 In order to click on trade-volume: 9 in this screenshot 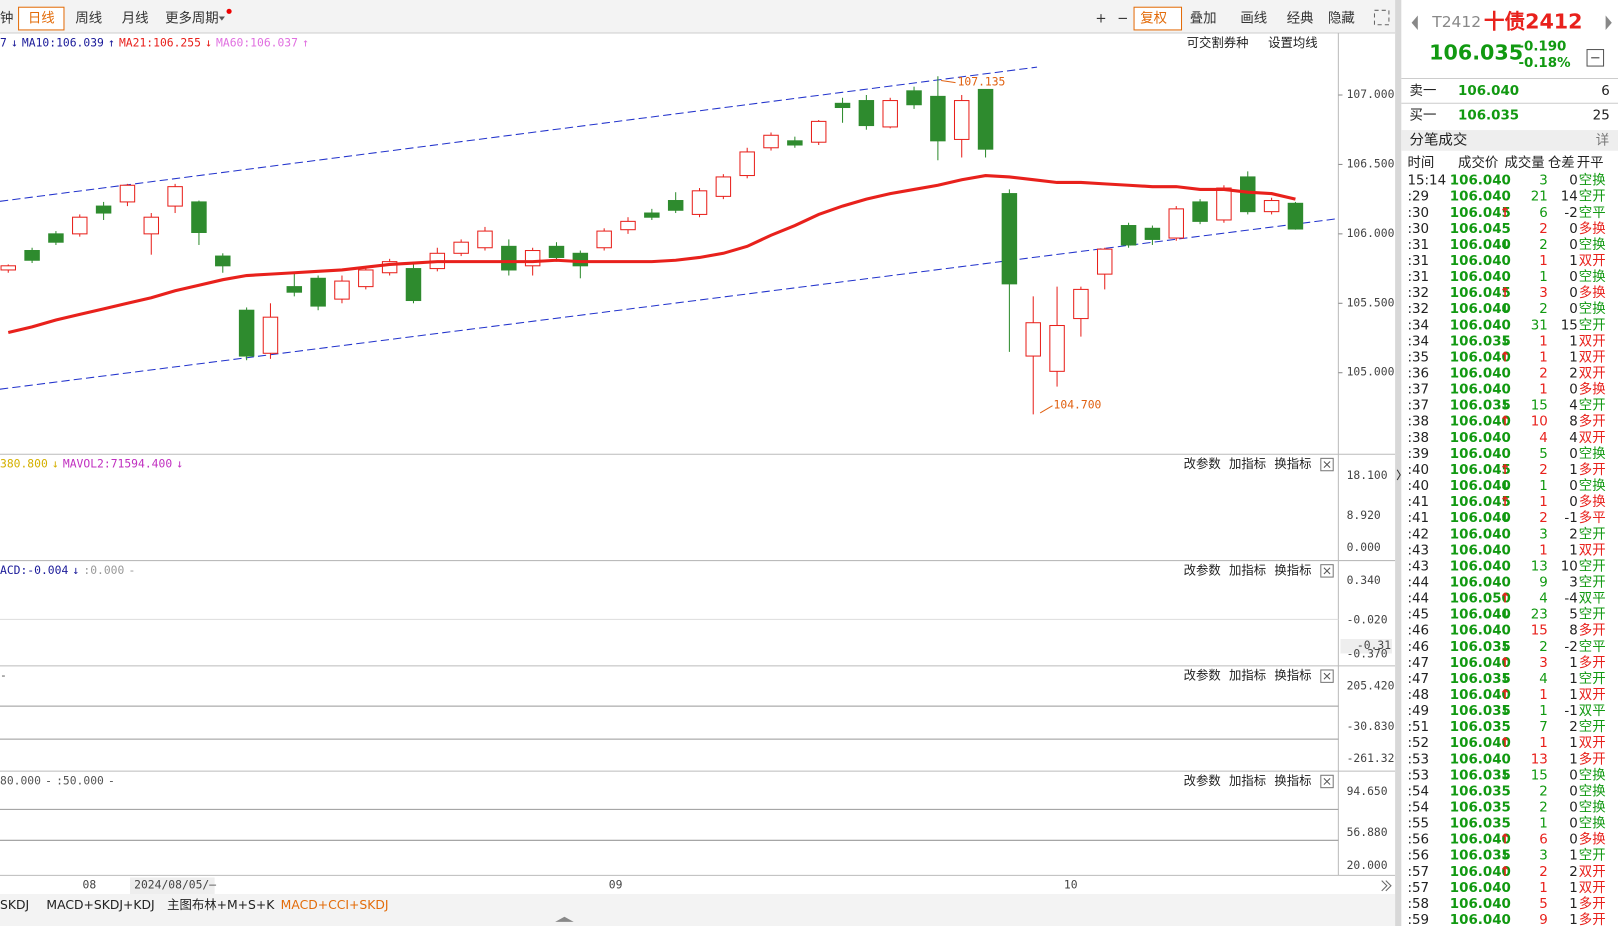, I will do `click(1543, 919)`.